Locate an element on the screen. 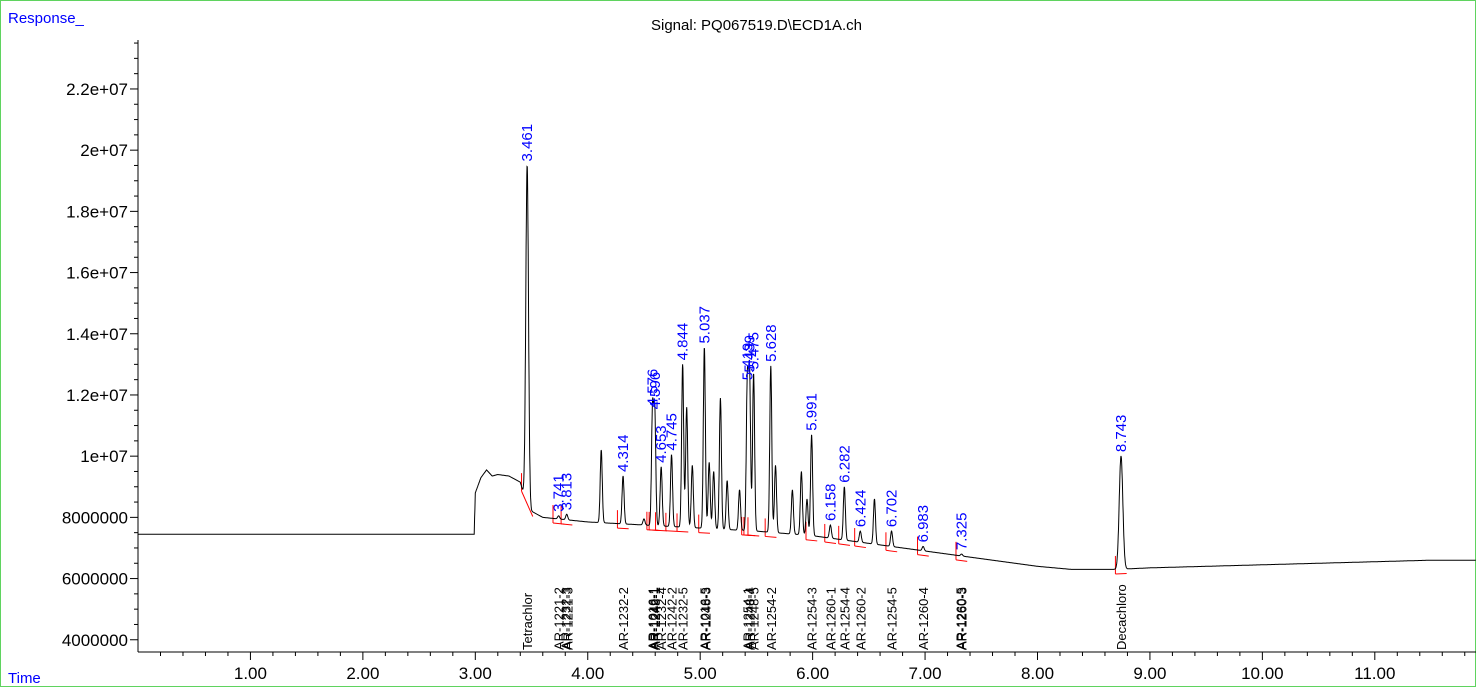  peak-rt-label: 3.461 is located at coordinates (527, 143).